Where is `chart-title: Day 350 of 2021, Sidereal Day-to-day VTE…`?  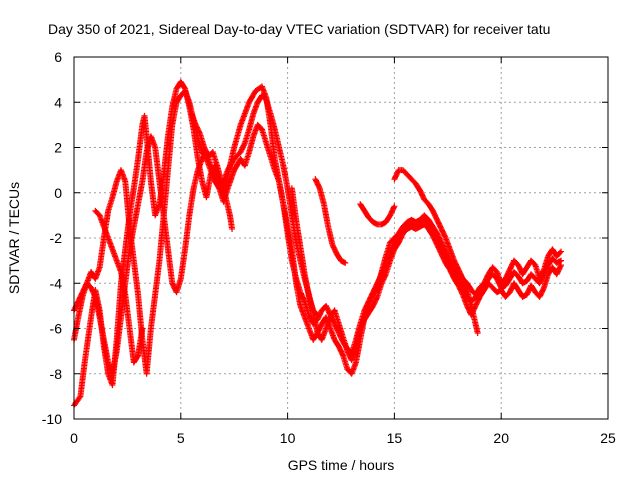
chart-title: Day 350 of 2021, Sidereal Day-to-day VTE… is located at coordinates (299, 29).